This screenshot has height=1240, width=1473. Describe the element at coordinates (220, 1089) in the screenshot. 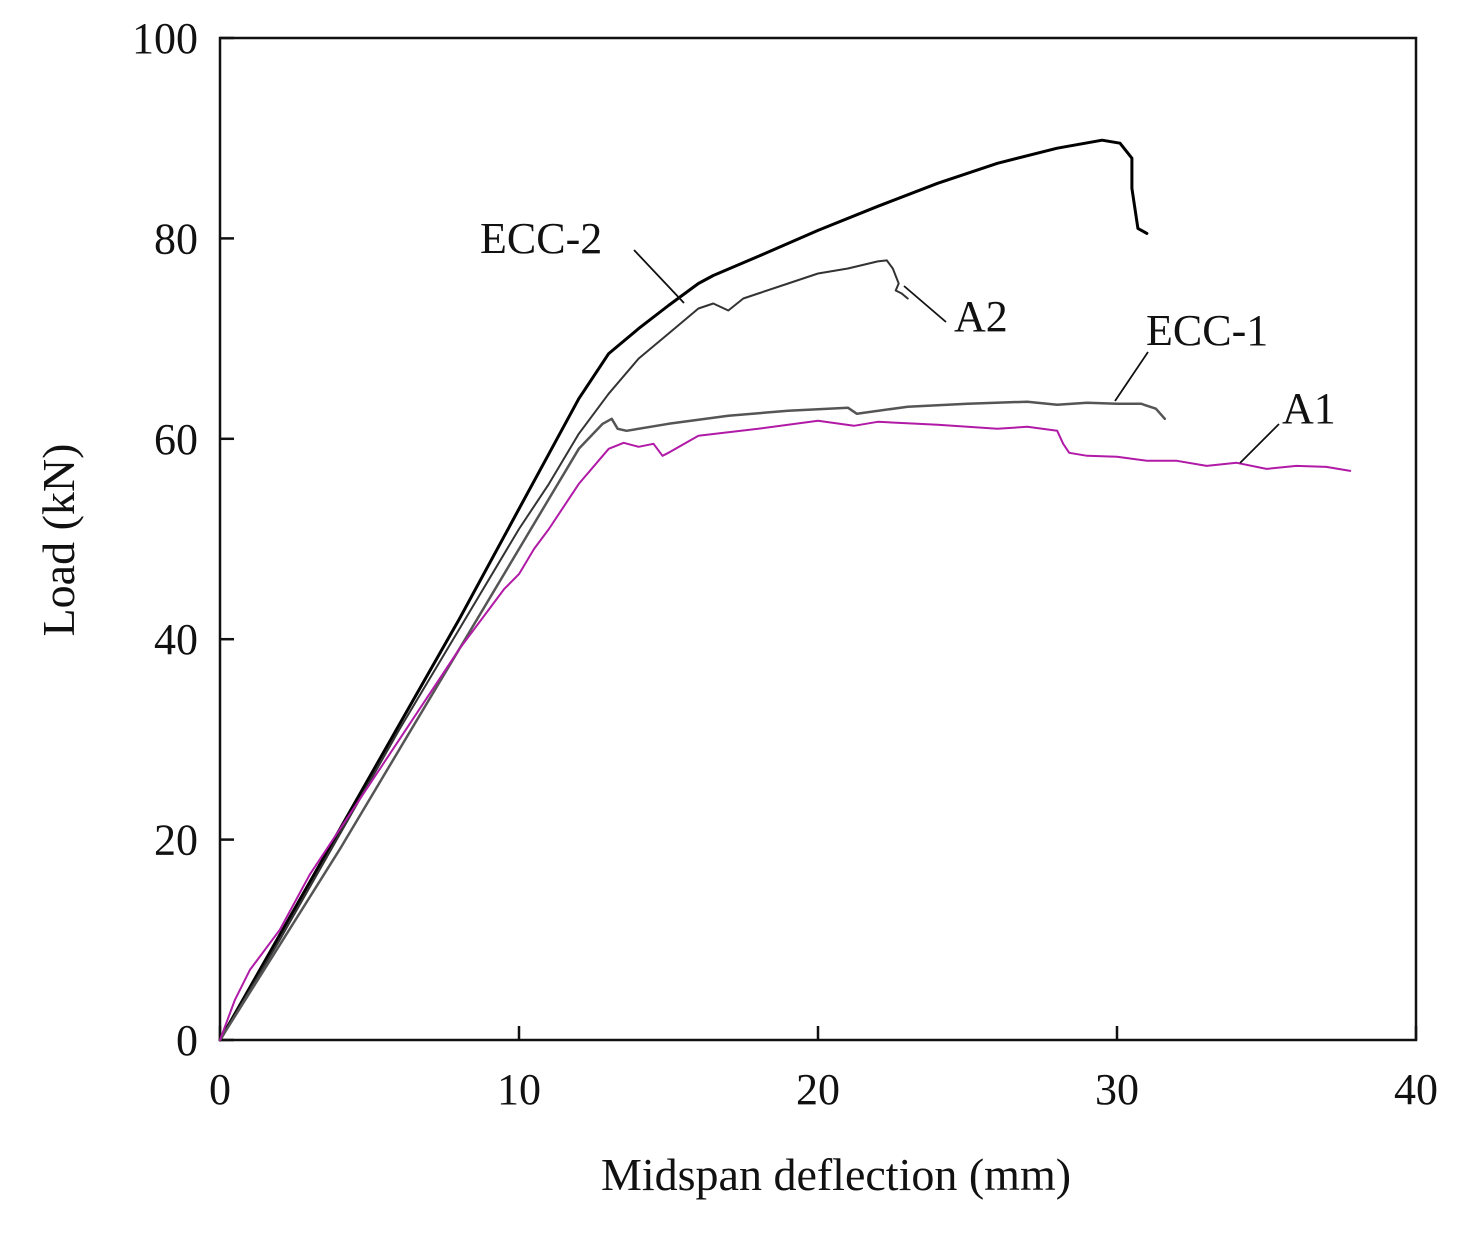

I see `x-tick-label: 0` at that location.